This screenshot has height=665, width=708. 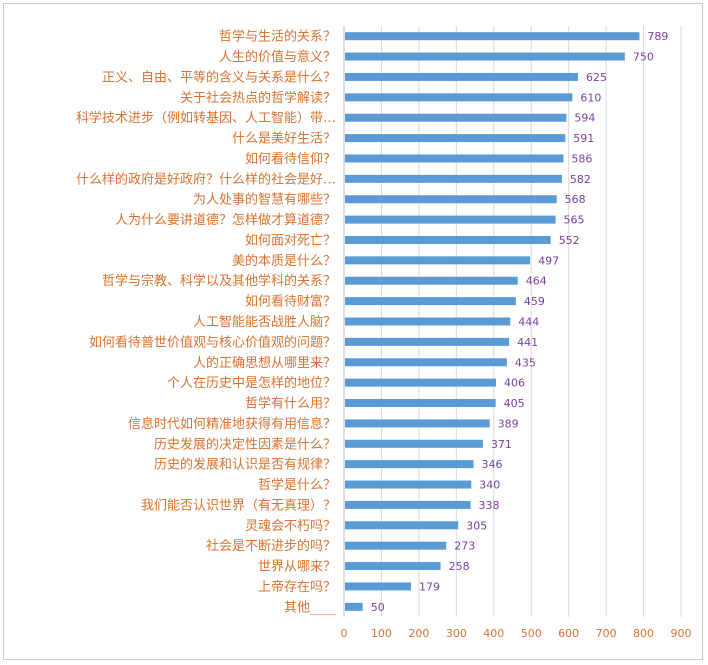 What do you see at coordinates (344, 633) in the screenshot?
I see `x-tick-label: 0` at bounding box center [344, 633].